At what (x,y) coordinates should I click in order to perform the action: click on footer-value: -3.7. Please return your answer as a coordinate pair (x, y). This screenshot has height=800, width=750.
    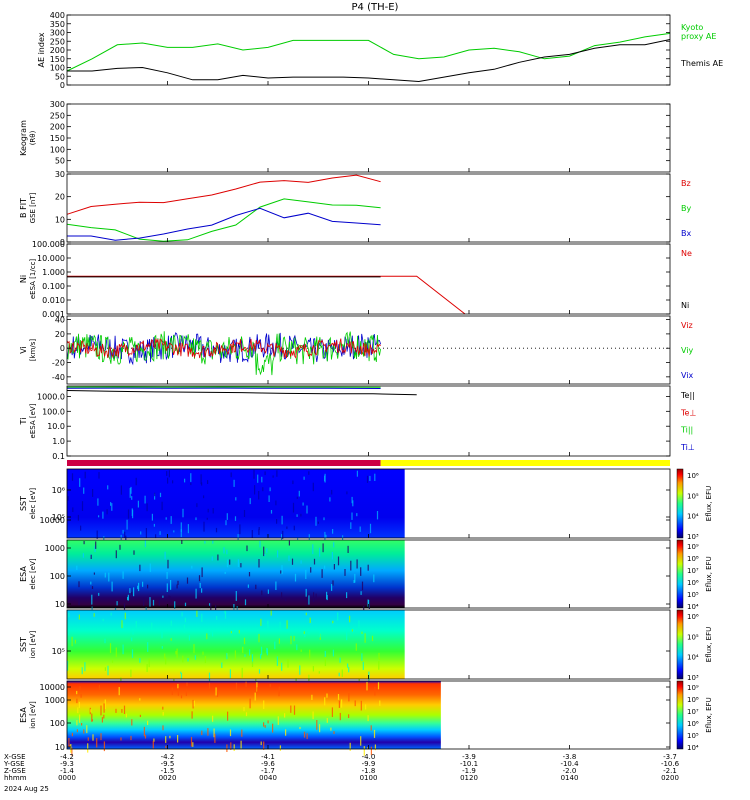
    Looking at the image, I should click on (670, 757).